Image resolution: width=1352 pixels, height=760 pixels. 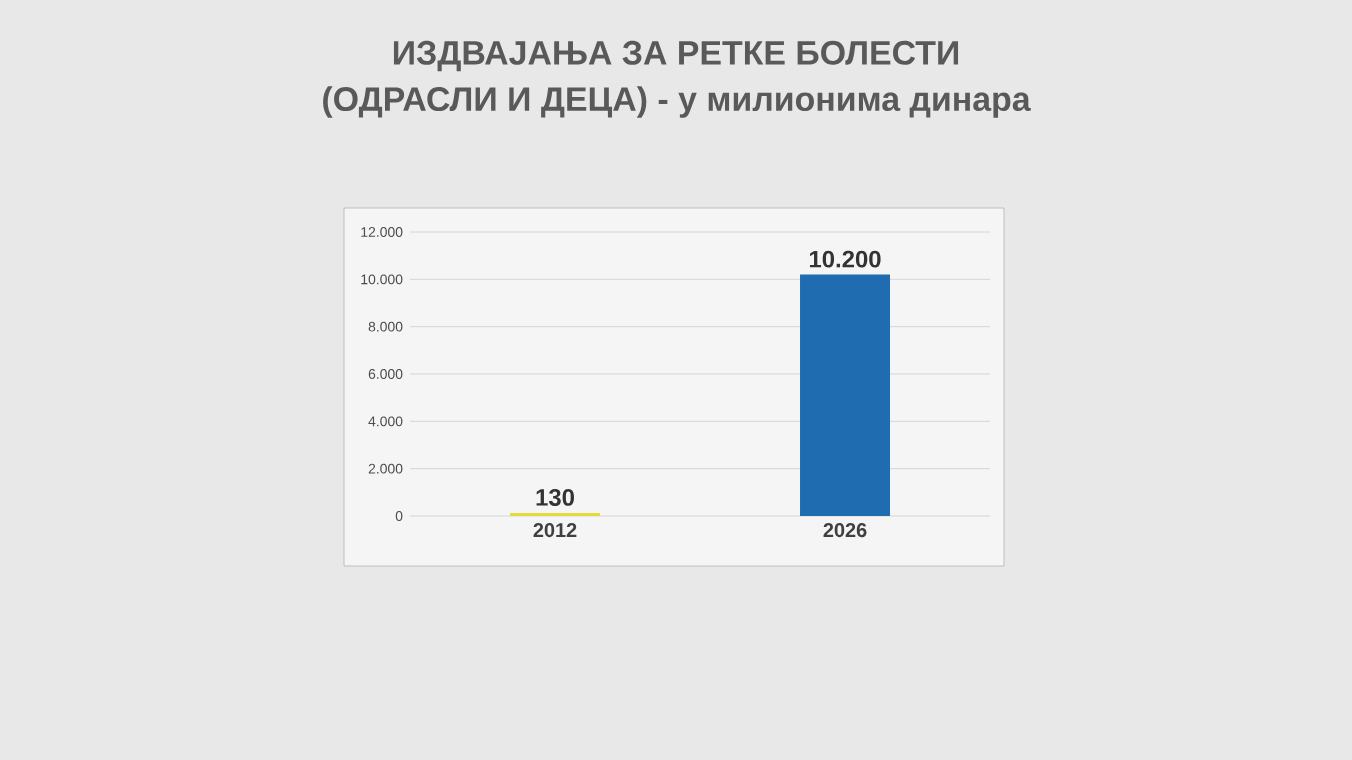 What do you see at coordinates (677, 102) in the screenshot?
I see `chart-subtitle: (ОДРАСЛИ И ДЕЦА) - у милионима динара` at bounding box center [677, 102].